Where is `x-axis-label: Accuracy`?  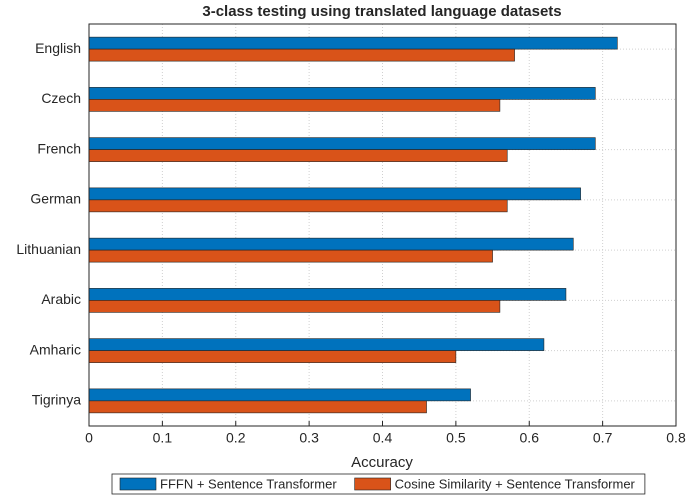
x-axis-label: Accuracy is located at coordinates (382, 462).